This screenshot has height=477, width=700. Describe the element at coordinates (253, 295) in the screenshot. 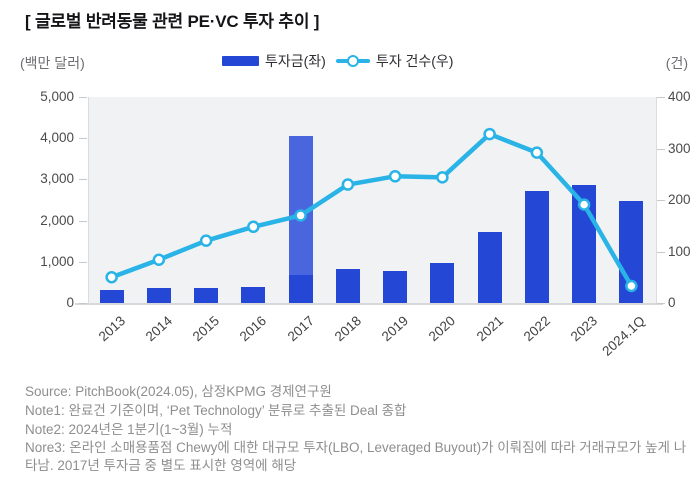

I see `bar-2016` at that location.